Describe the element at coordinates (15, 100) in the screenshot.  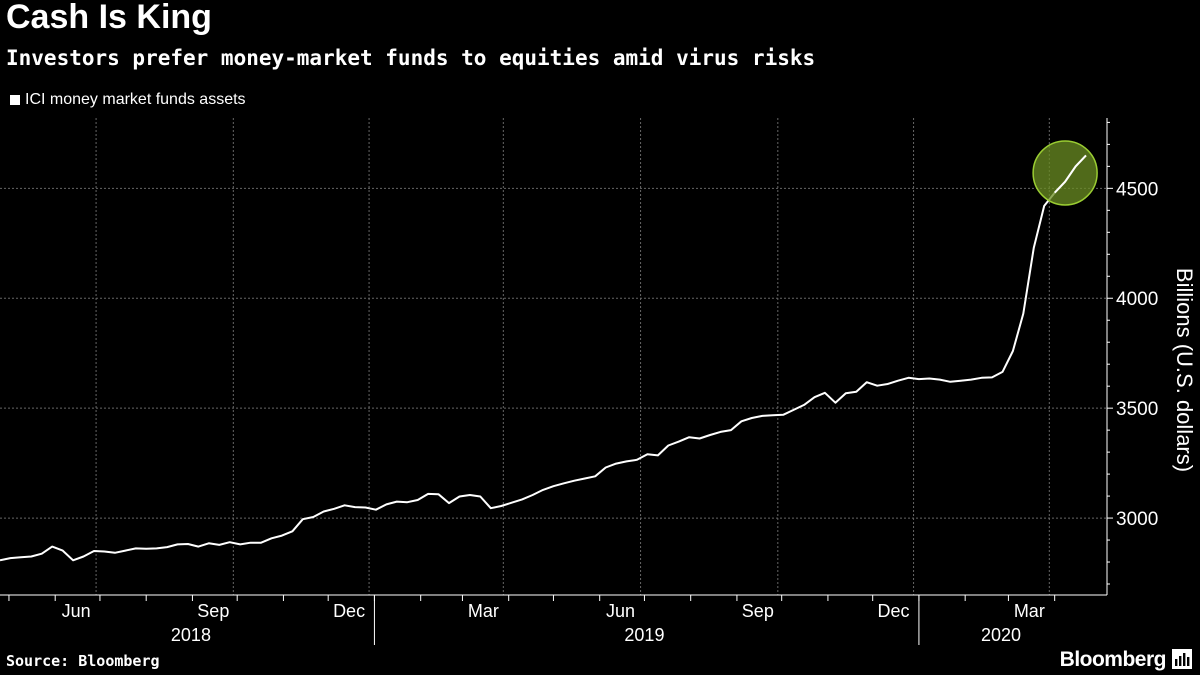
I see `legend-swatch` at that location.